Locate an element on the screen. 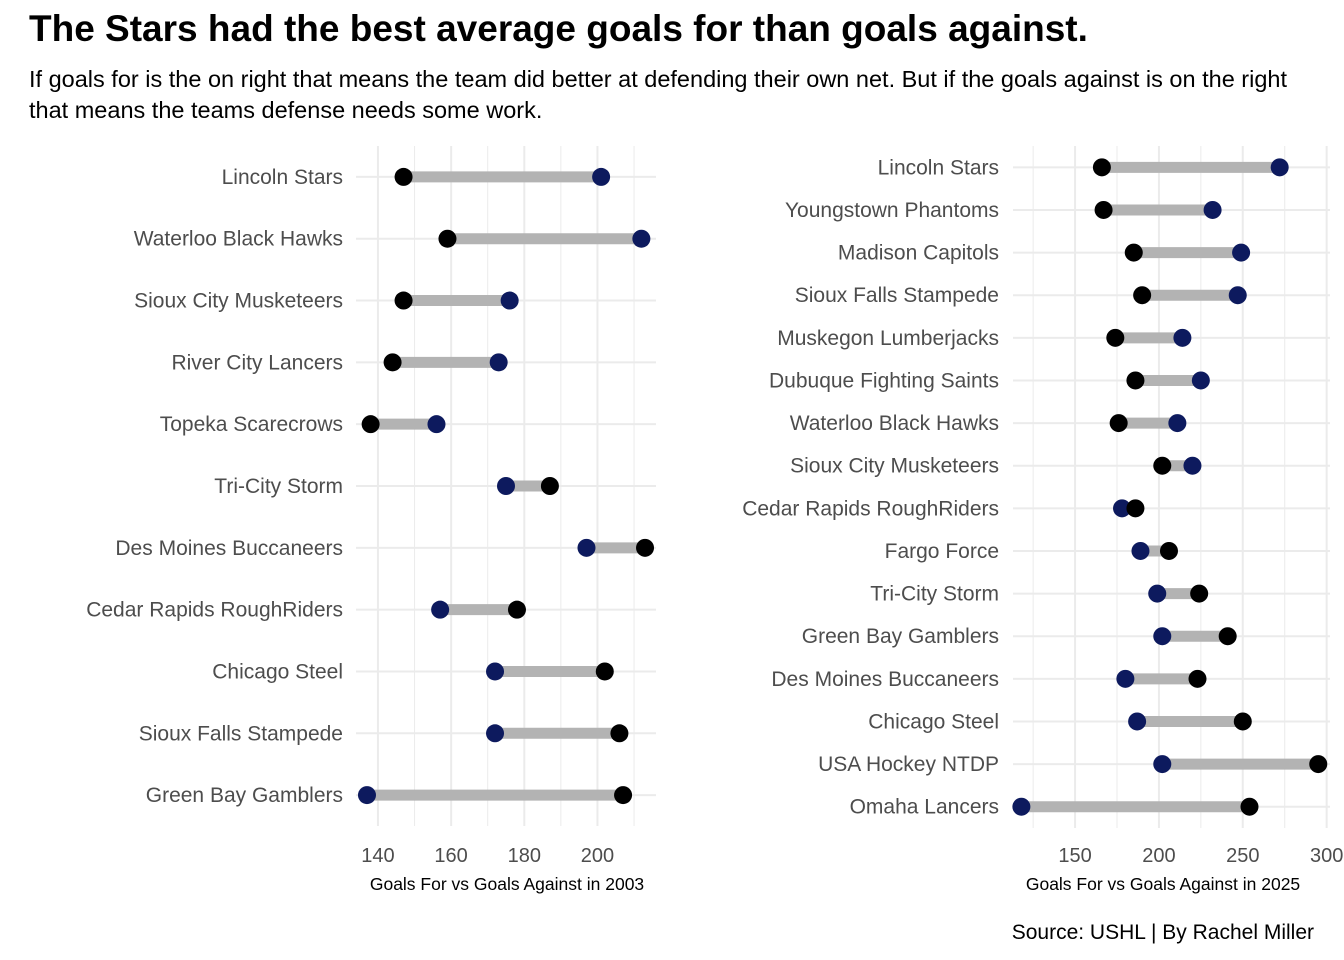  x-tick-label: 150 is located at coordinates (1074, 856).